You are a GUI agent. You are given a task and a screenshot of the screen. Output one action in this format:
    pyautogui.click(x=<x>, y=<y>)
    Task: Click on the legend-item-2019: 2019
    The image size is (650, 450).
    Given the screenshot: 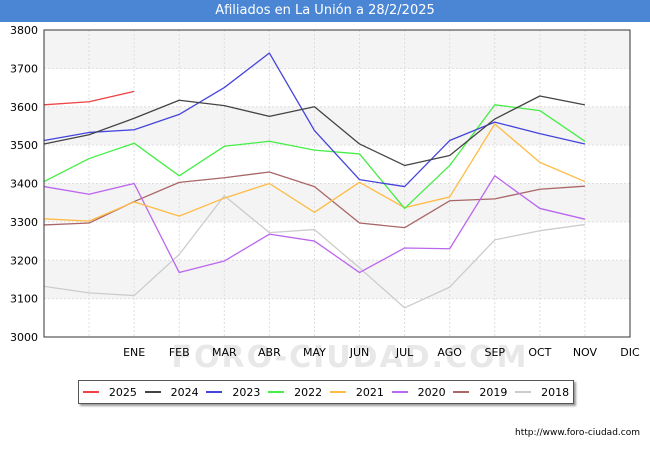 What is the action you would take?
    pyautogui.click(x=480, y=392)
    